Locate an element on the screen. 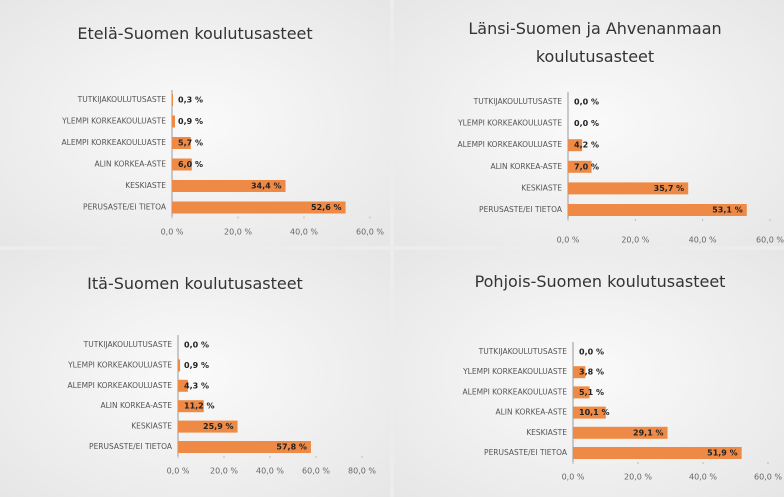 The image size is (784, 497). chart-title: Itä-Suomen koulutusasteet is located at coordinates (195, 283).